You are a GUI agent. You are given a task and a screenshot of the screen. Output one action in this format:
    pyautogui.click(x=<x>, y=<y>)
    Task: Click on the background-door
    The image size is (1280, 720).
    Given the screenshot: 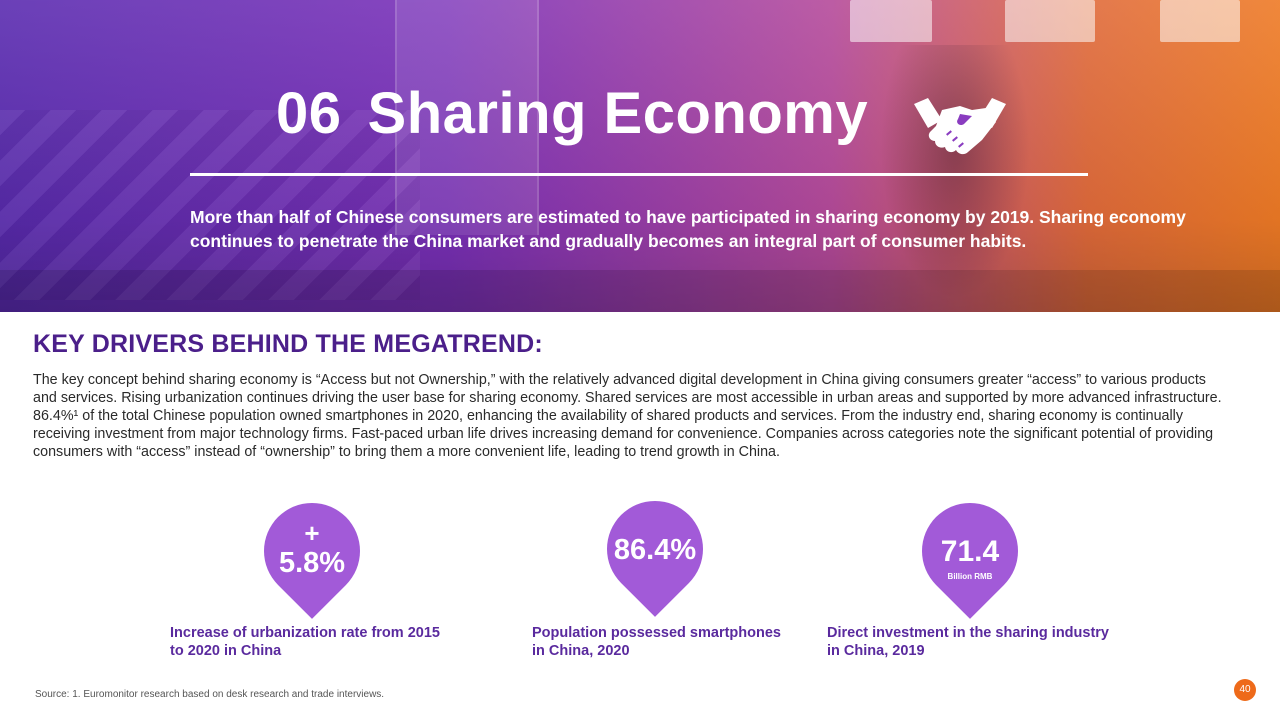 What is the action you would take?
    pyautogui.click(x=467, y=117)
    